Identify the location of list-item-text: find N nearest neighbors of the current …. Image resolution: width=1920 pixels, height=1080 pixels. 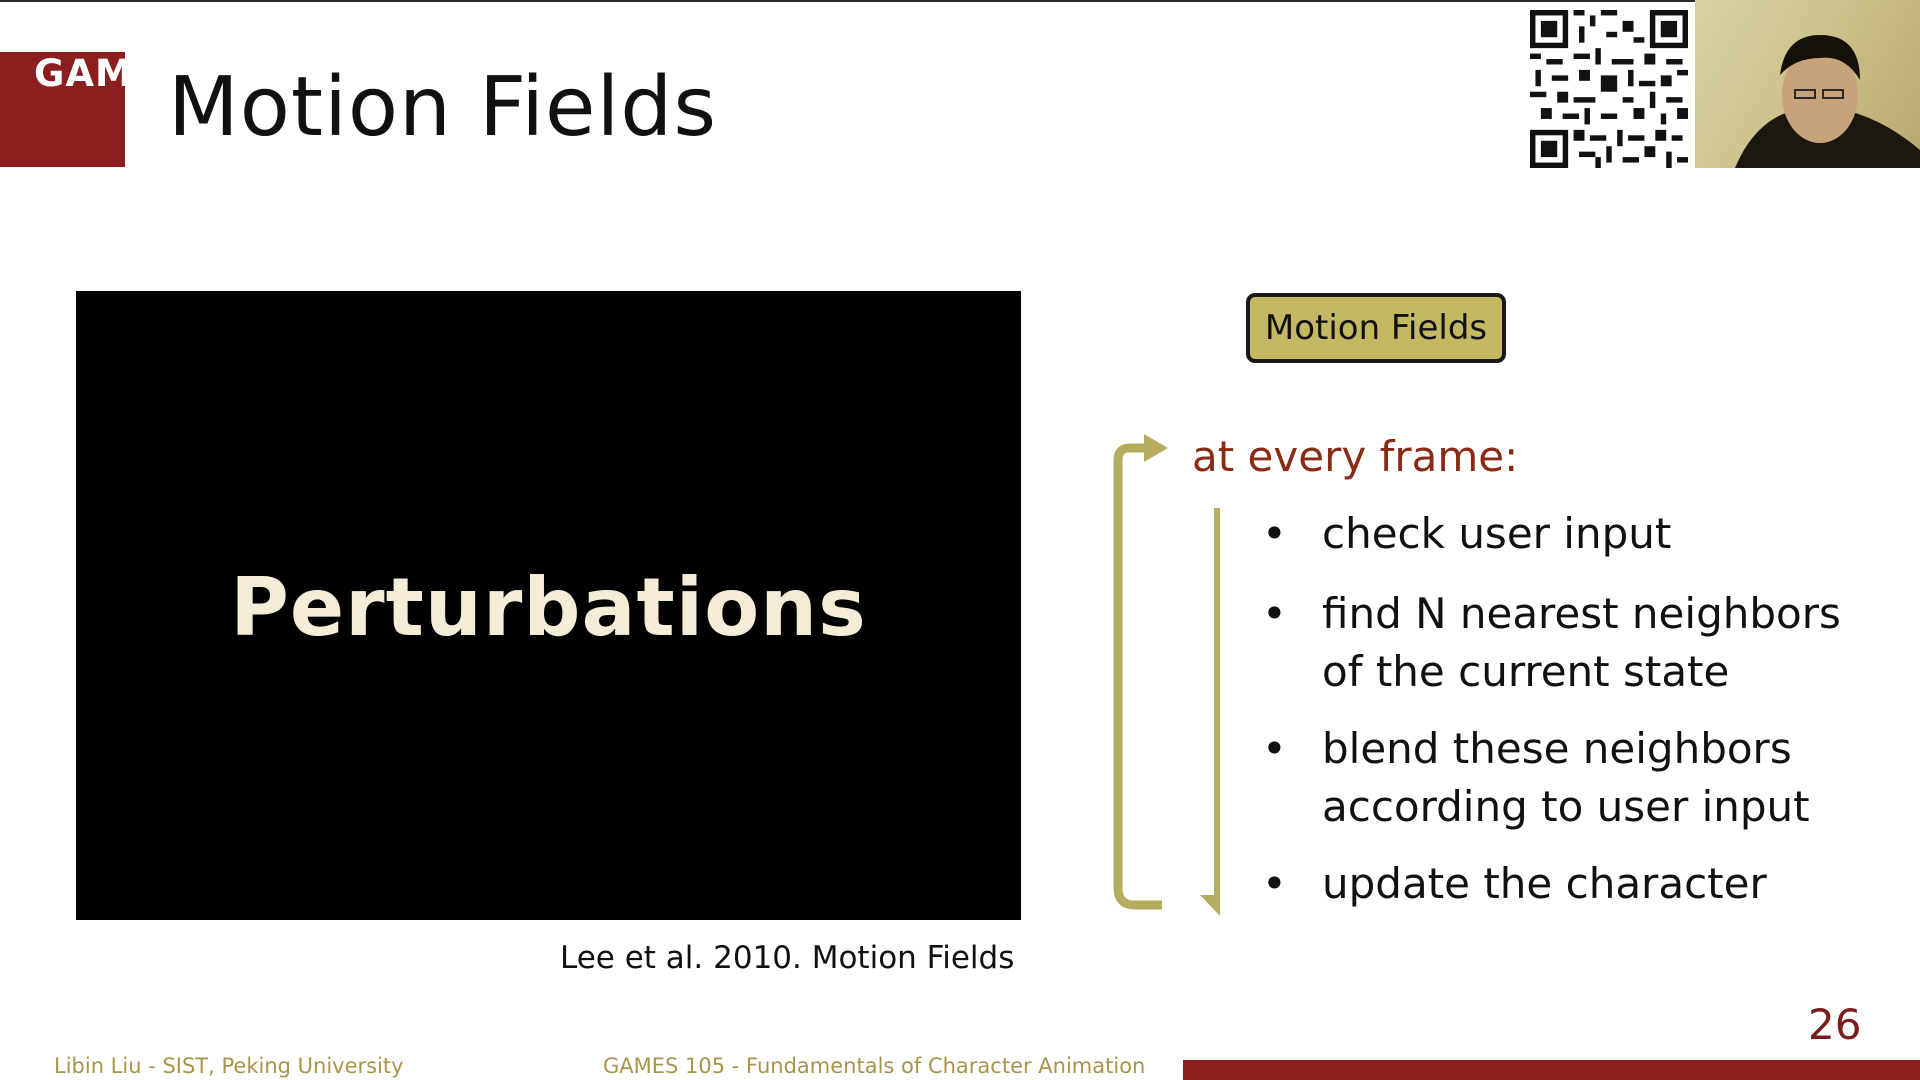
(1581, 642).